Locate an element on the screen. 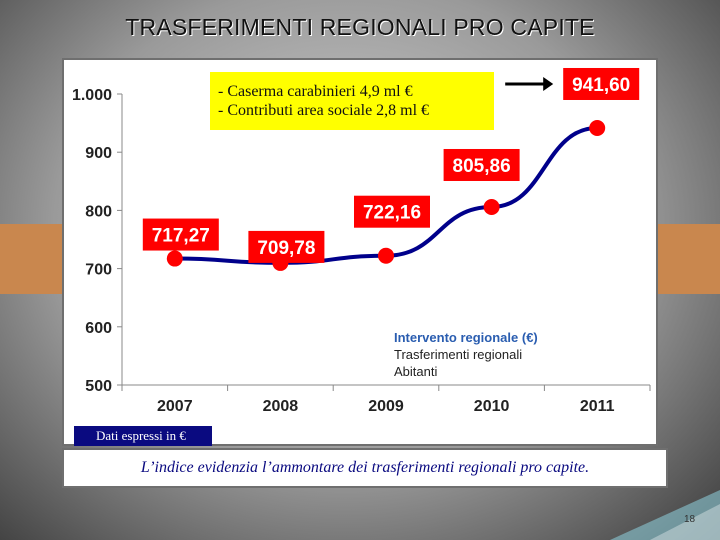  x-tick-label: 2007 is located at coordinates (175, 406).